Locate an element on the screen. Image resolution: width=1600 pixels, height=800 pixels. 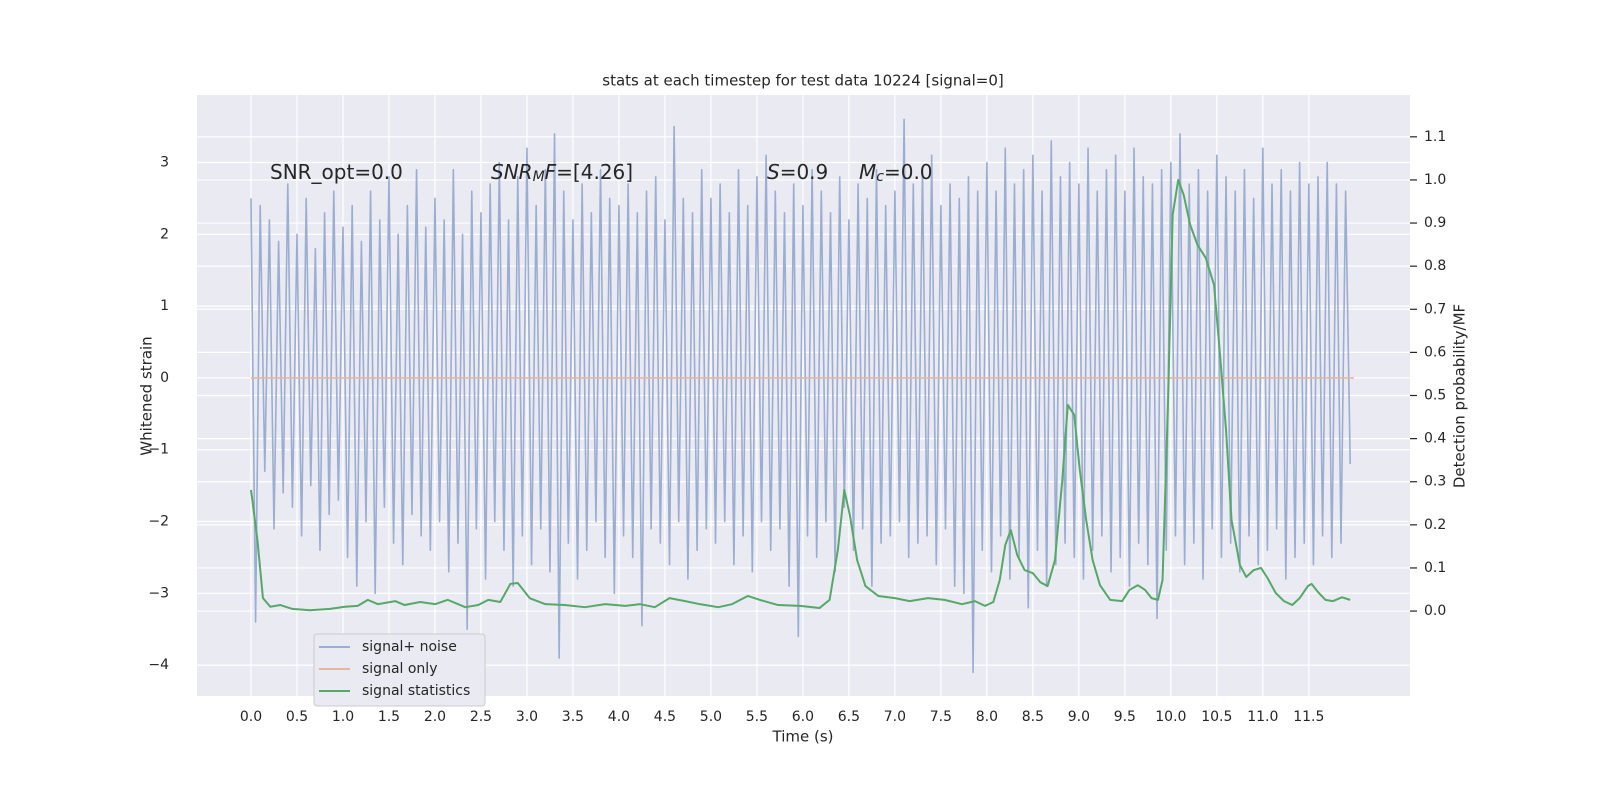
y2-tick-label: 1.0 is located at coordinates (1435, 180).